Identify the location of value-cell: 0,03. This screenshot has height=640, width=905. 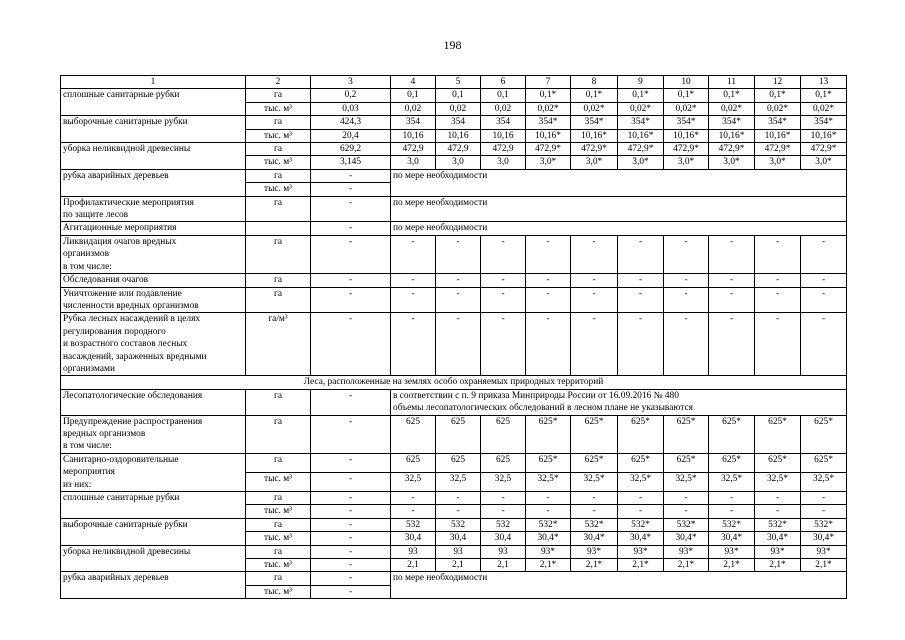
(350, 109).